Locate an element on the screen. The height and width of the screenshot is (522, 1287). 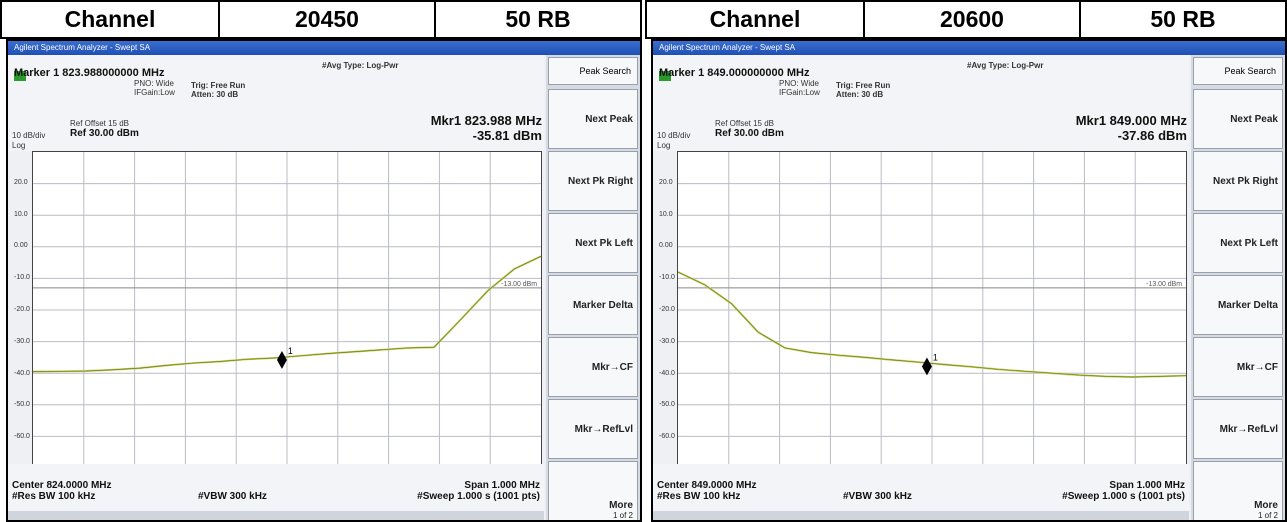
scale-per-div: 10 dB/div is located at coordinates (674, 135).